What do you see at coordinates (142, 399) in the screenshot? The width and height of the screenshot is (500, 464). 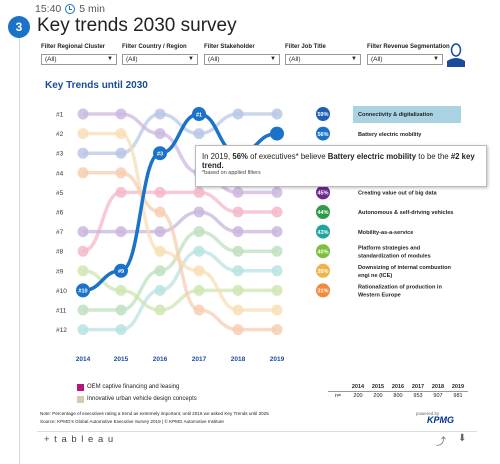 I see `legend-label: Innovative urban vehicle design concepts` at bounding box center [142, 399].